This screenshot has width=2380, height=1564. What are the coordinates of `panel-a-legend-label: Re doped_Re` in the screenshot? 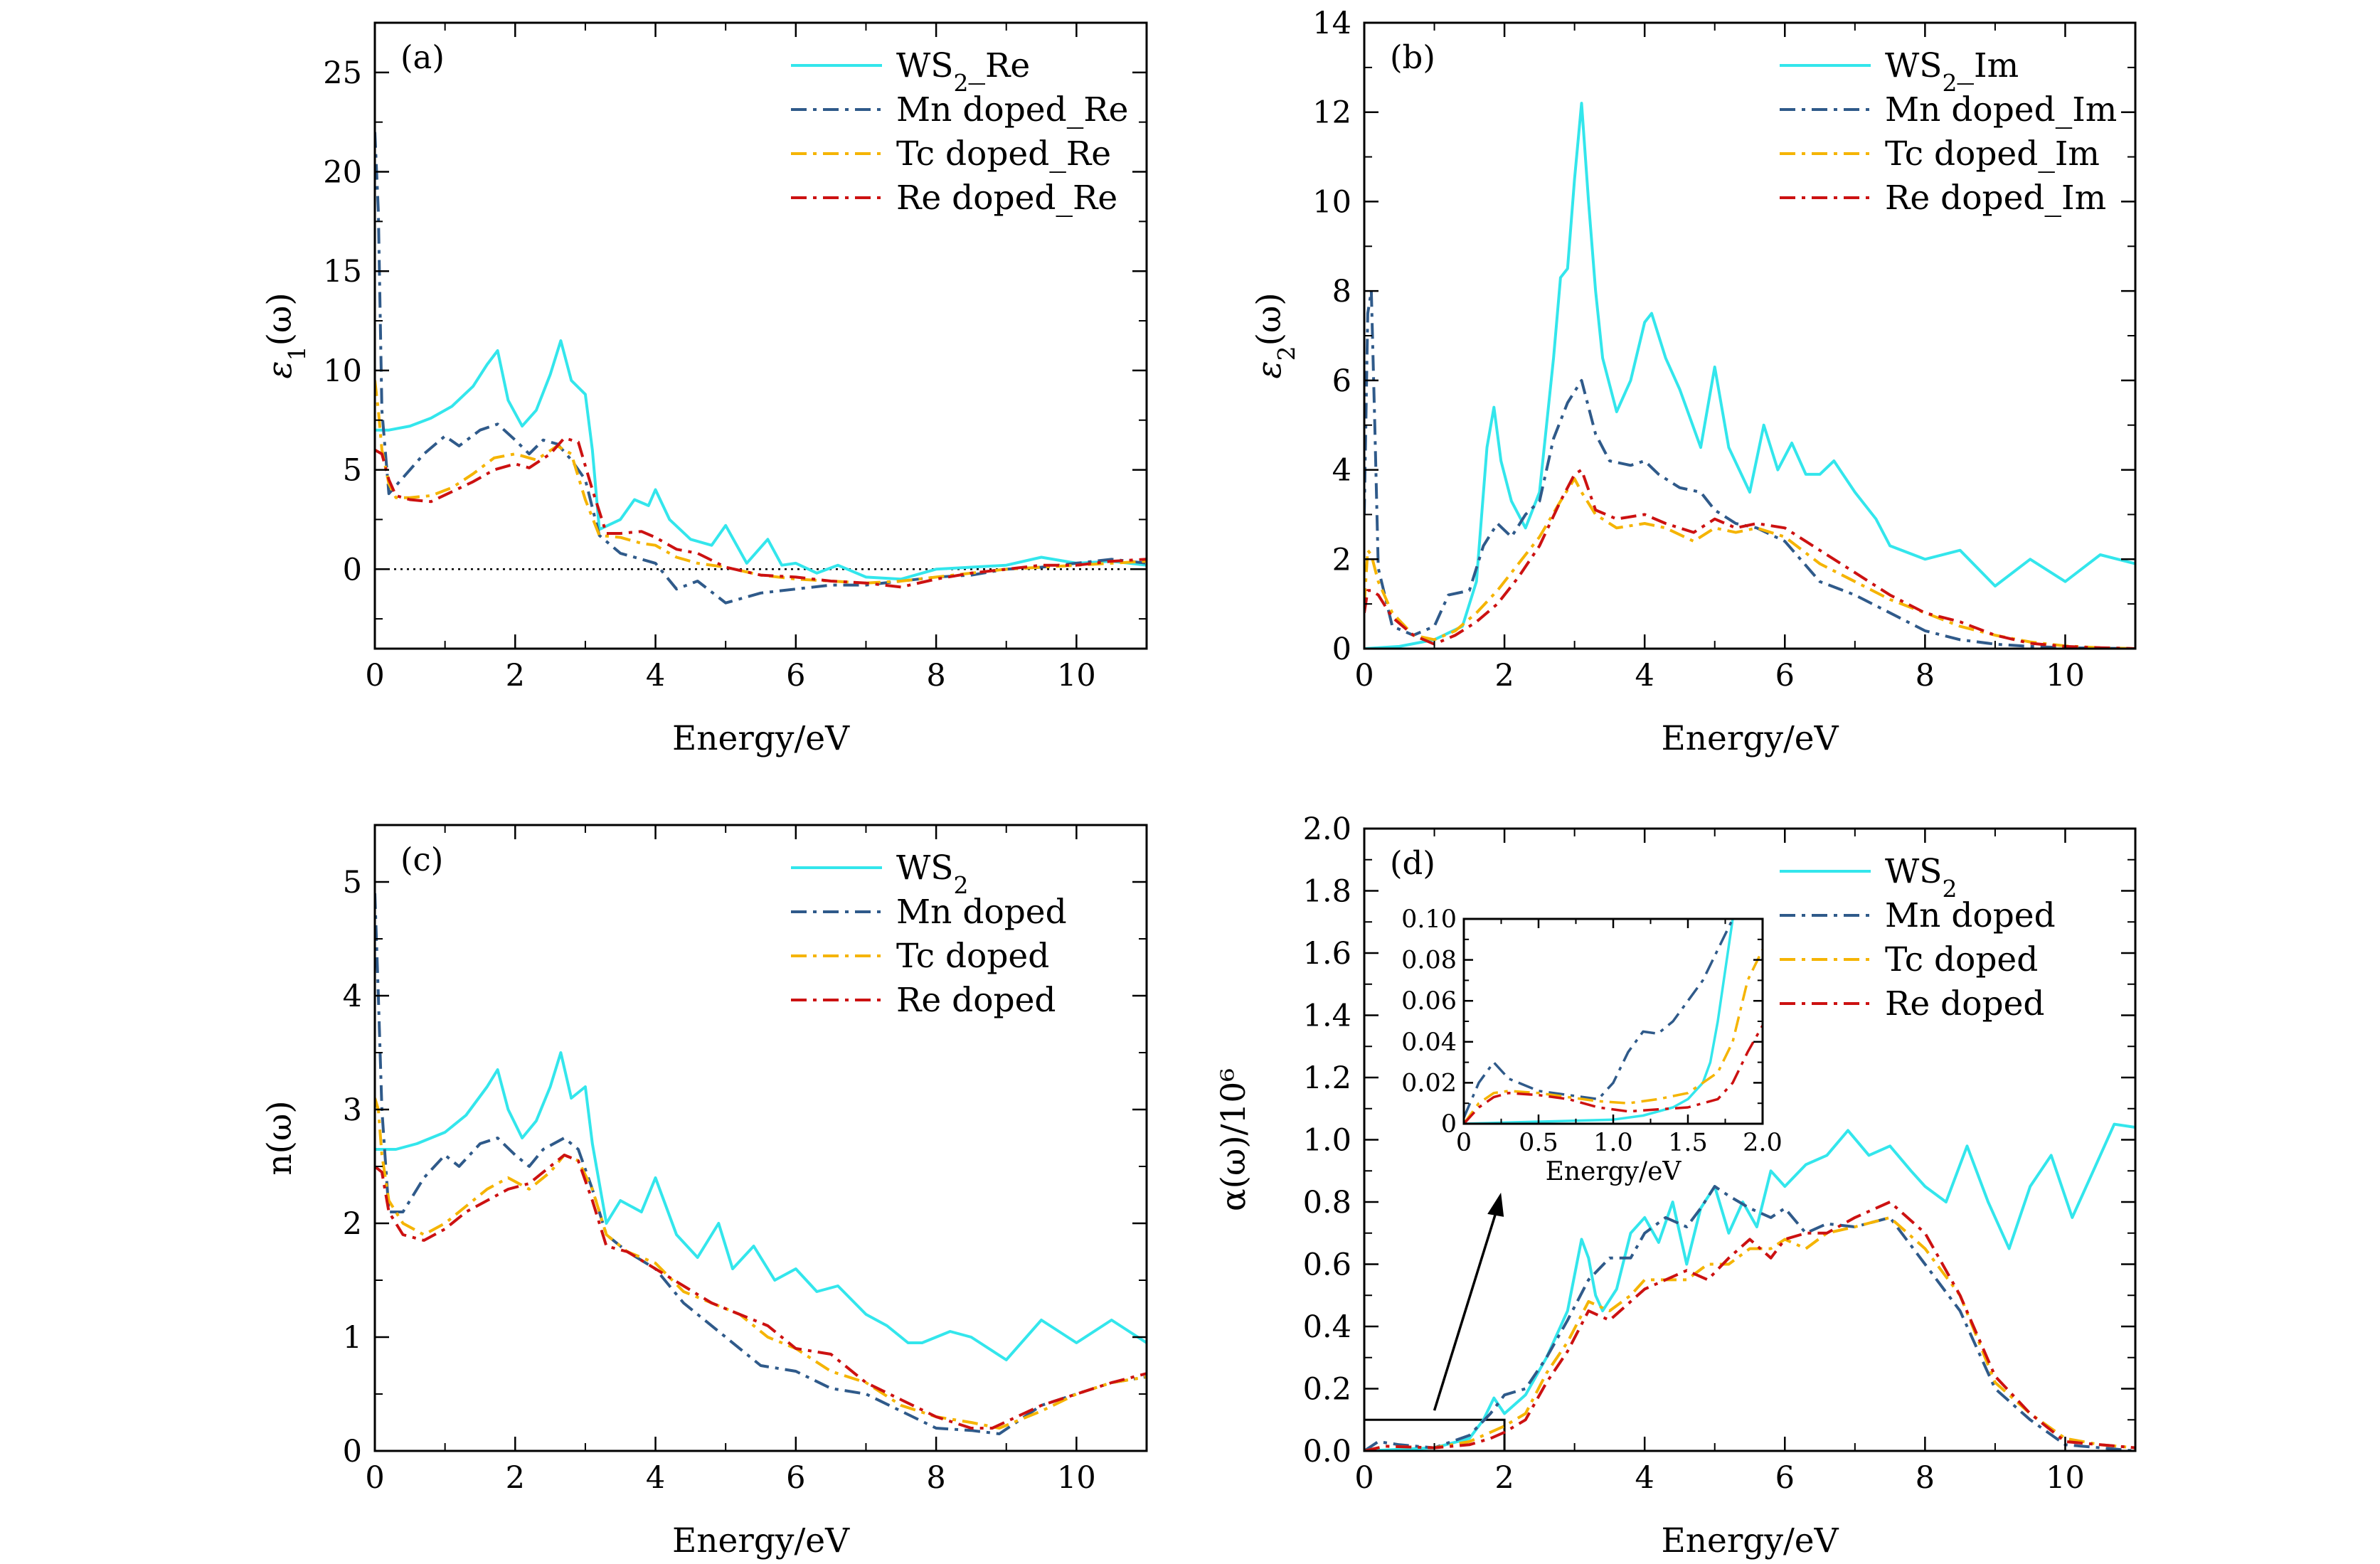 It's located at (1006, 198).